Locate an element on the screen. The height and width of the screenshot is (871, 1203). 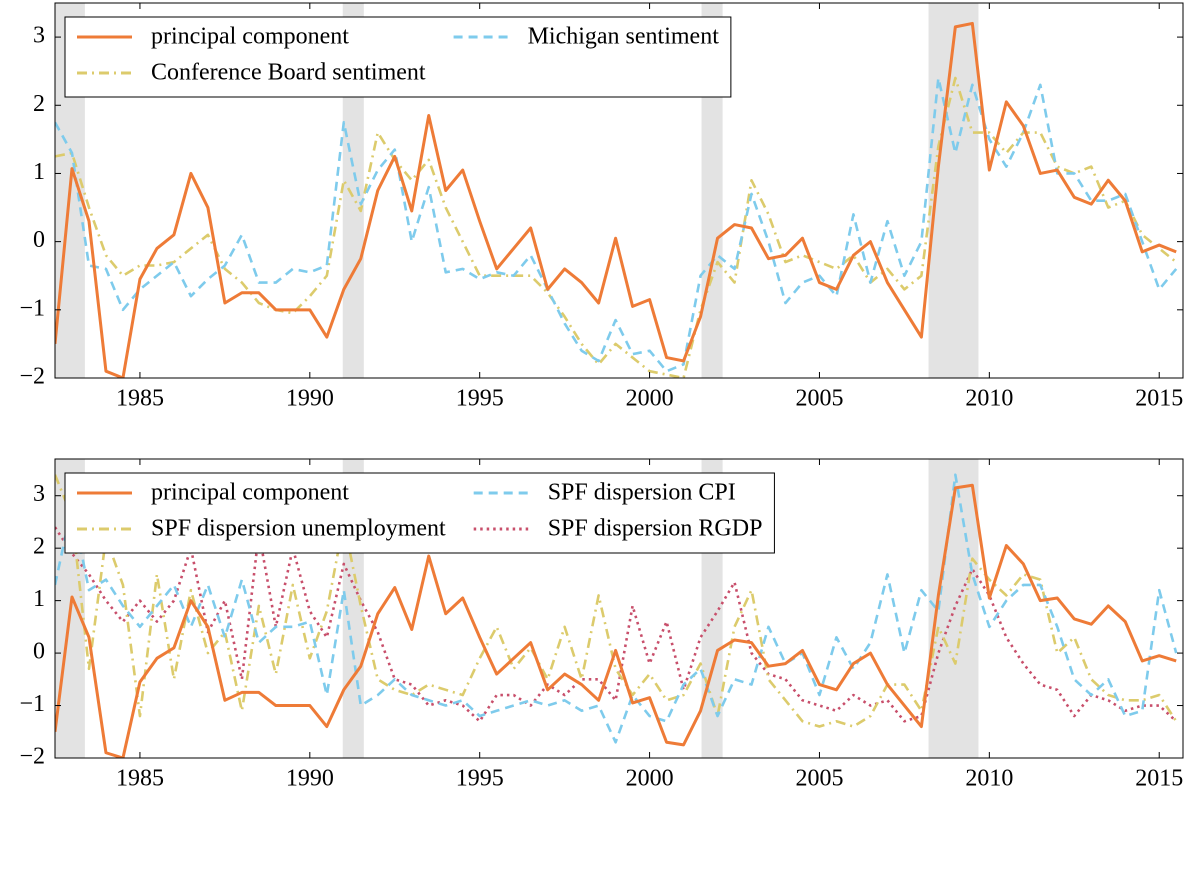
legend-label: Michigan sentiment is located at coordinates (624, 37).